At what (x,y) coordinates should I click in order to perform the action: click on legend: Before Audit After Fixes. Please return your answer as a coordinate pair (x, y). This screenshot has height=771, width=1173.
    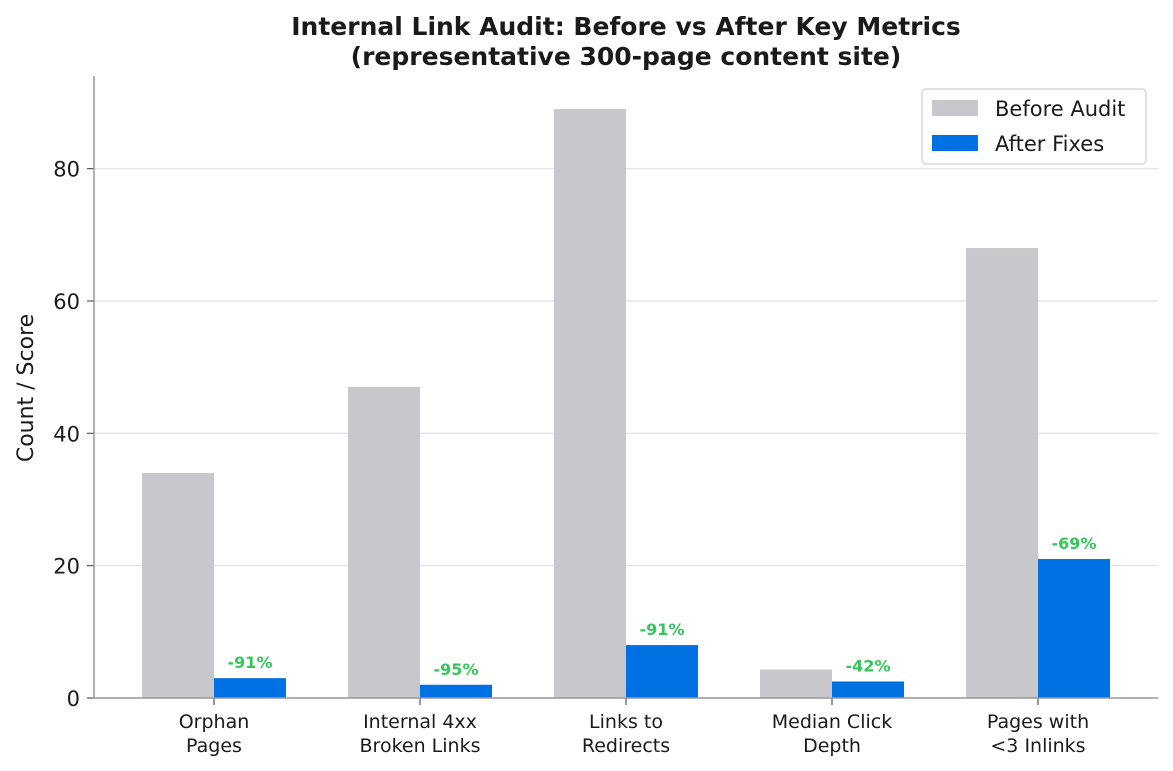
    Looking at the image, I should click on (1034, 126).